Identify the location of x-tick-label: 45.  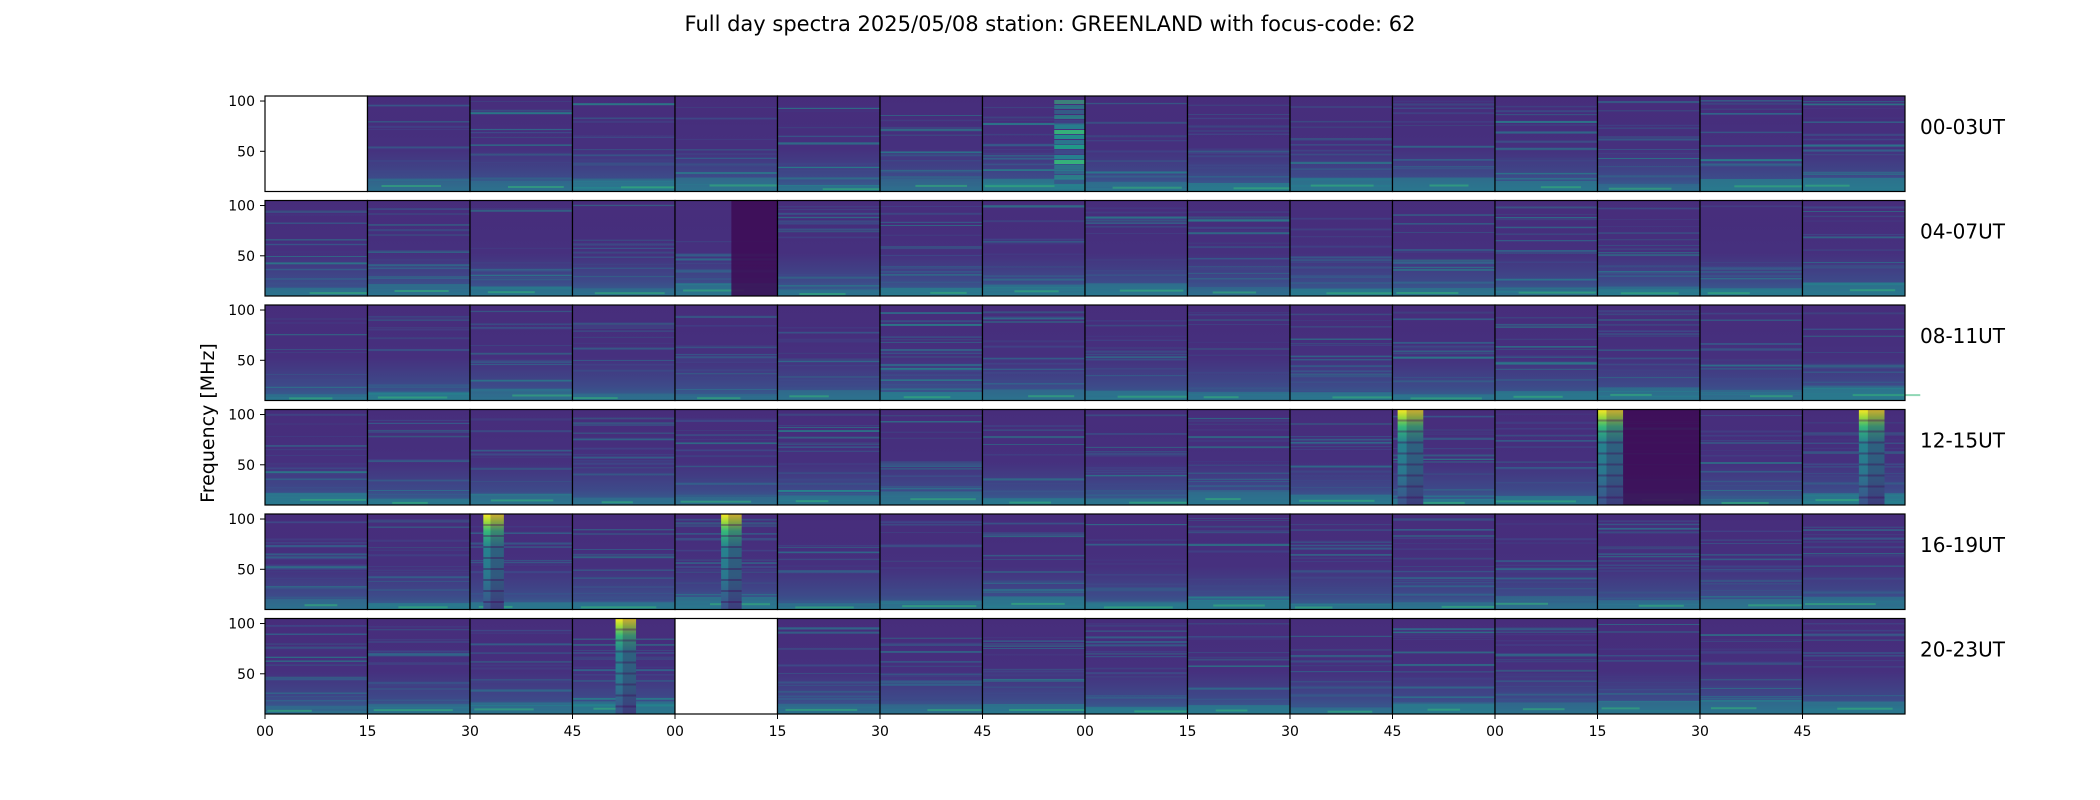
(983, 732).